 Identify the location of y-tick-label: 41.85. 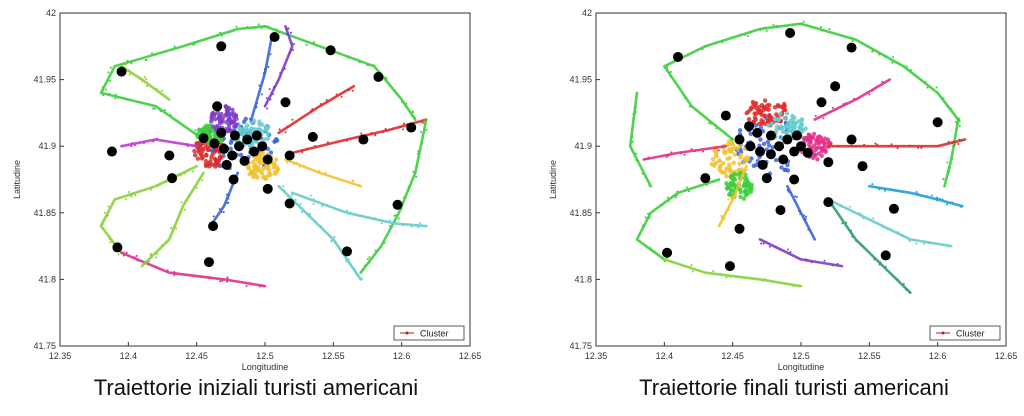
(44, 213).